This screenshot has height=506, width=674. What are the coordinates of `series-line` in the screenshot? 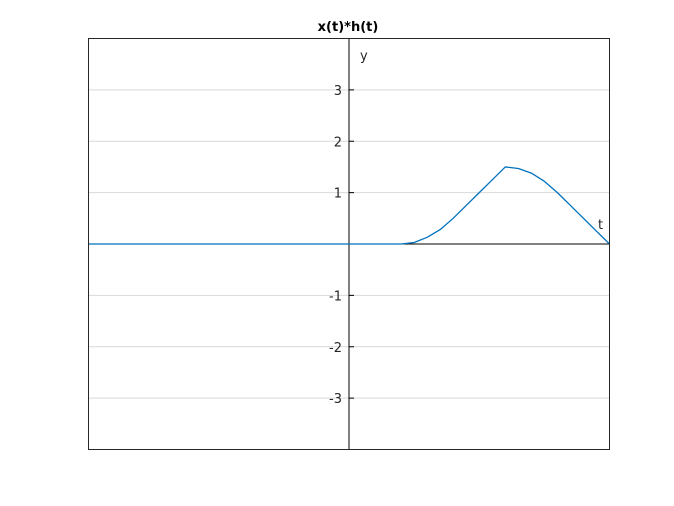 It's located at (349, 205).